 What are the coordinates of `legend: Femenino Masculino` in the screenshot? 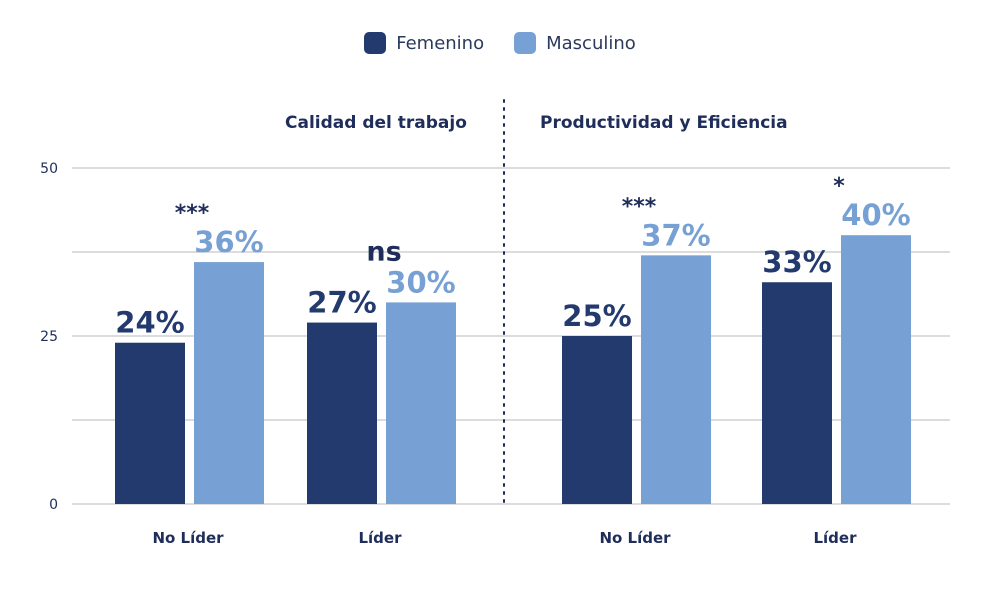 It's located at (500, 43).